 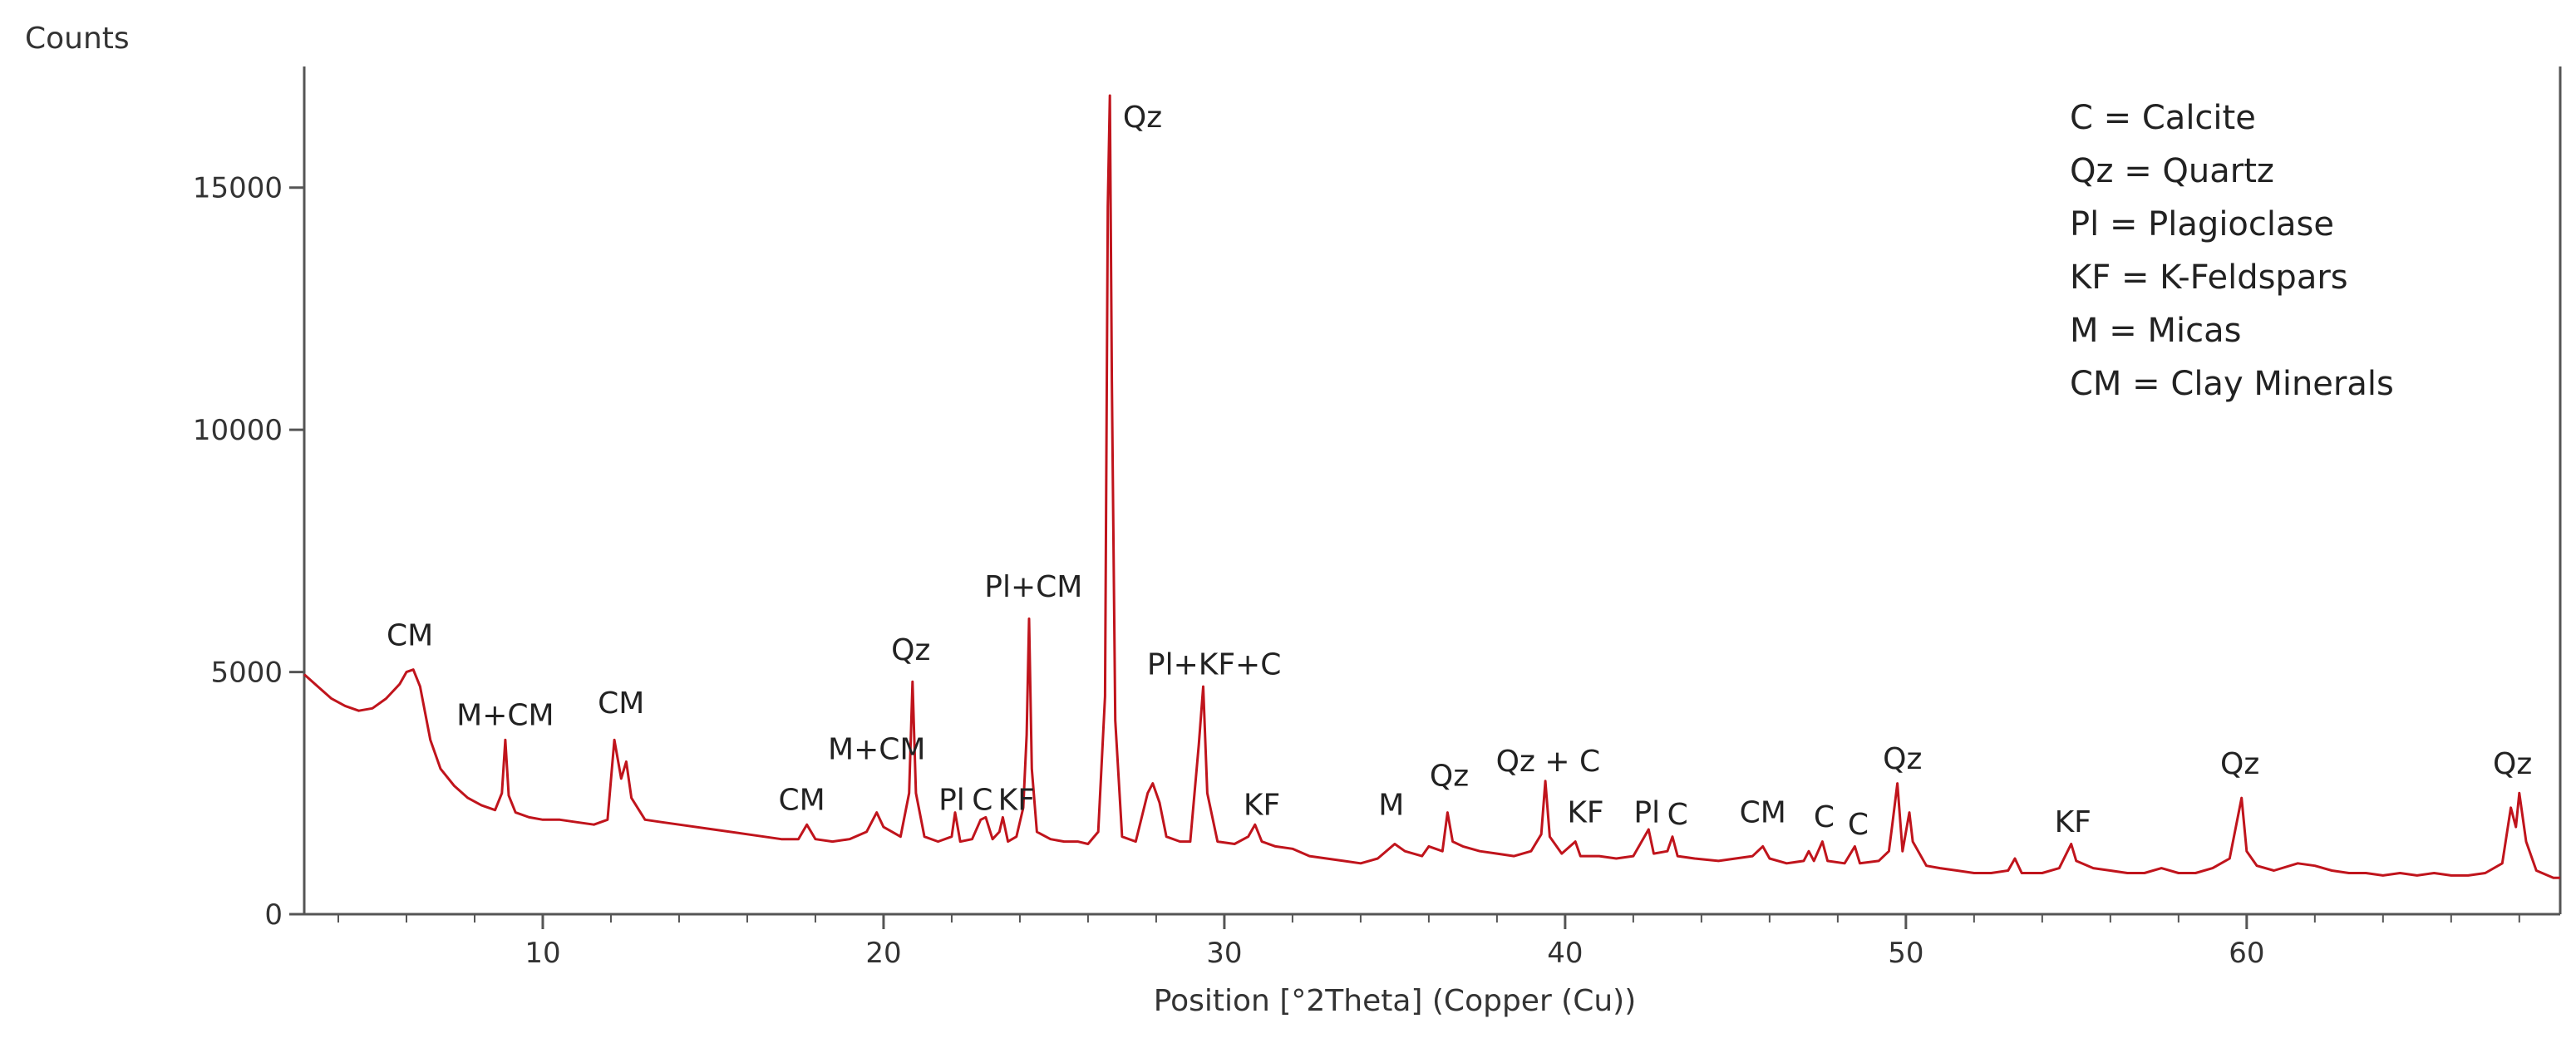 I want to click on x-tick-label: 50, so click(x=1905, y=954).